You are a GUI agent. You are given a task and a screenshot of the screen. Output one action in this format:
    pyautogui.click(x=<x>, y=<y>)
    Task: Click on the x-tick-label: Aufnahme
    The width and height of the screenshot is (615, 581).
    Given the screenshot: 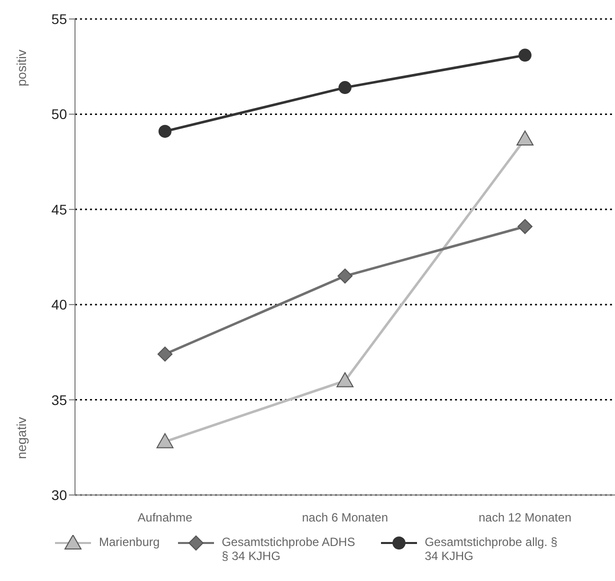 What is the action you would take?
    pyautogui.click(x=165, y=517)
    